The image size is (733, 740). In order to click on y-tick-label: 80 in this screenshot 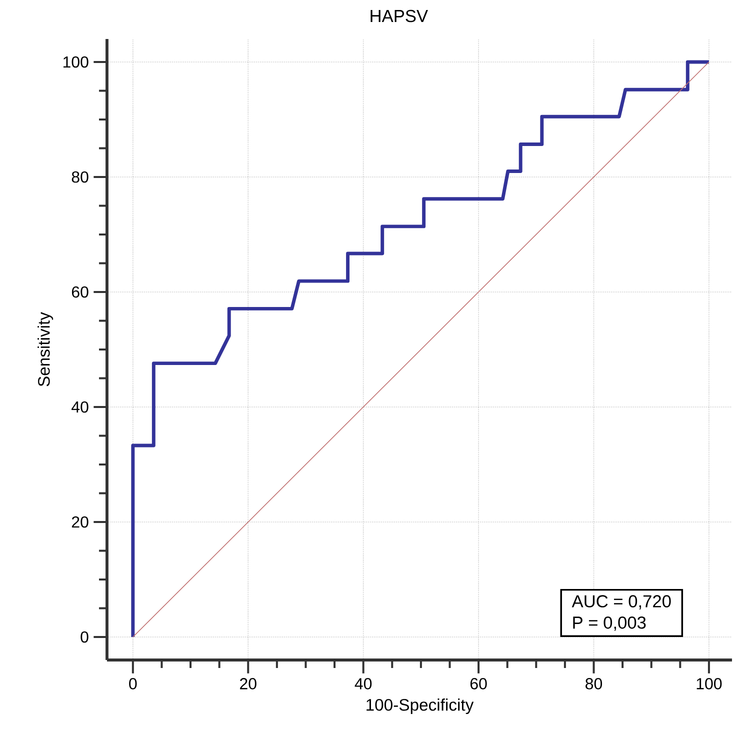, I will do `click(80, 177)`.